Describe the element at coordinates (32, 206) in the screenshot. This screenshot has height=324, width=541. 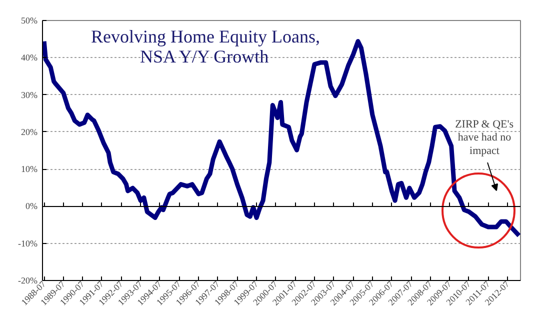
I see `y-tick-label: 0%` at that location.